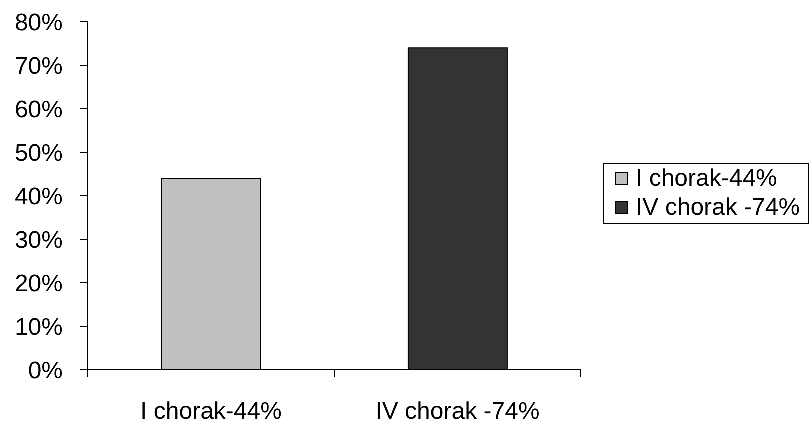 Image resolution: width=811 pixels, height=425 pixels. I want to click on y-tick-label: 70%, so click(38, 66).